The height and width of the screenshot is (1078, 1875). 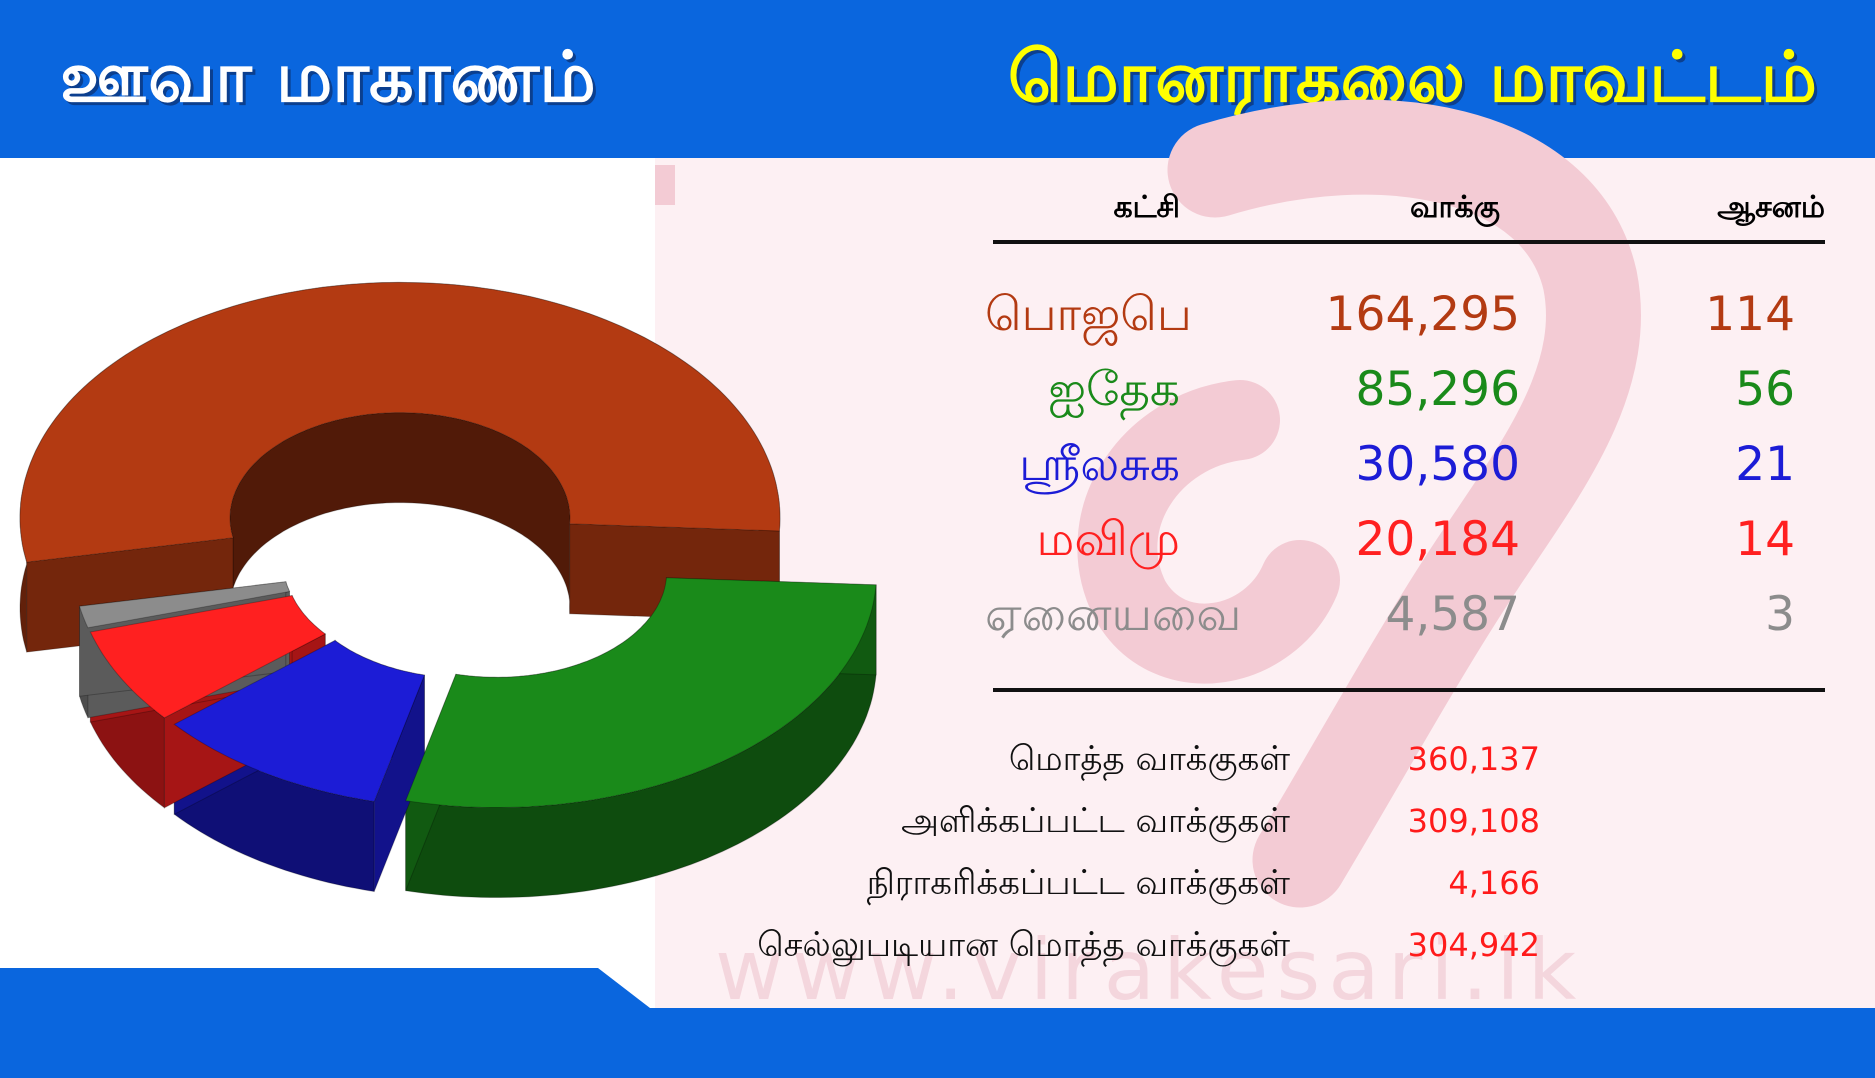 I want to click on total-value: 304,942, so click(x=1473, y=945).